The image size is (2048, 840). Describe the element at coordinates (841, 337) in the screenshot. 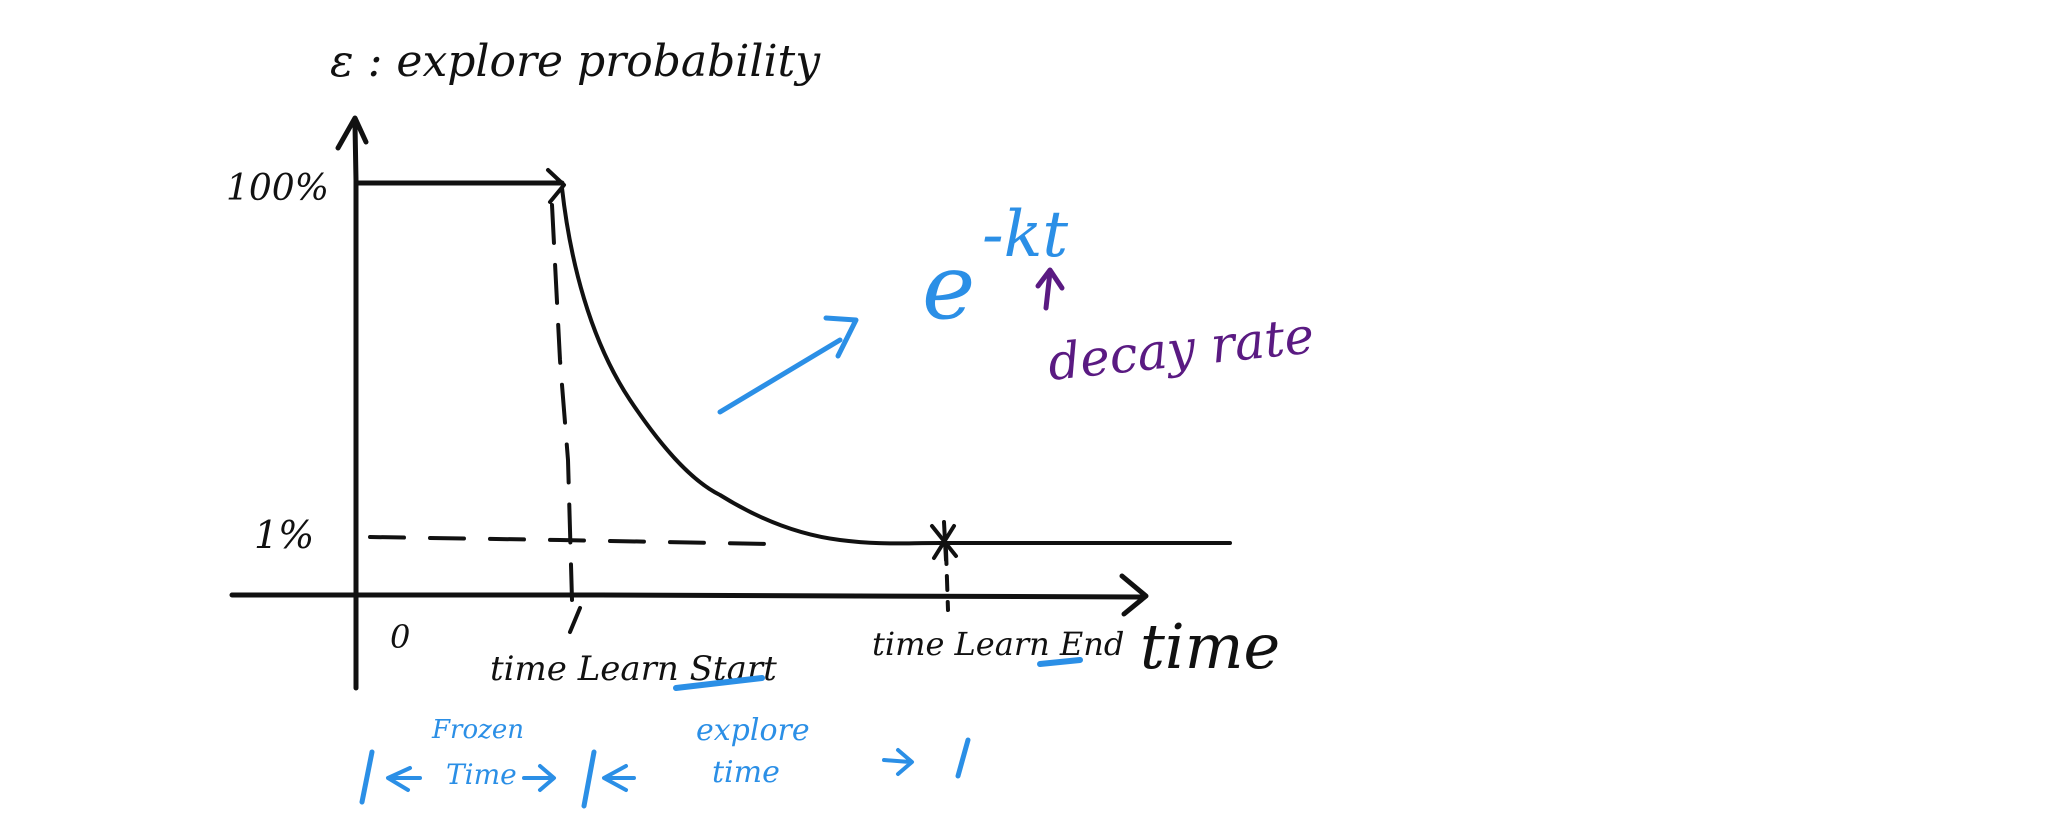

I see `pointer-arrowhead` at that location.